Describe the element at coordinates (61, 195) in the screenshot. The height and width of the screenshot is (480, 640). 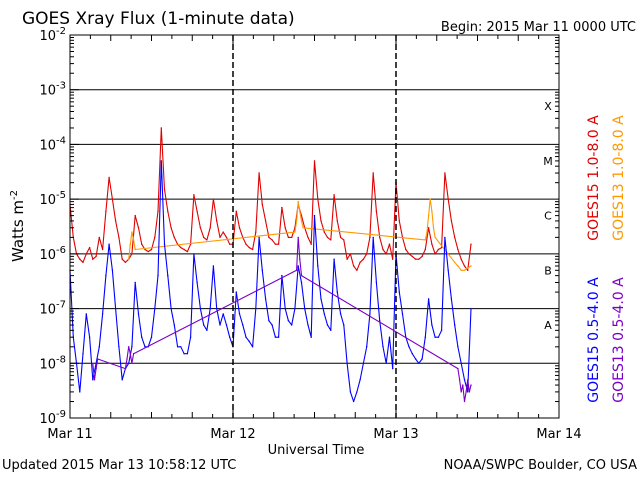
I see `y-tick-label-exponent: -5` at that location.